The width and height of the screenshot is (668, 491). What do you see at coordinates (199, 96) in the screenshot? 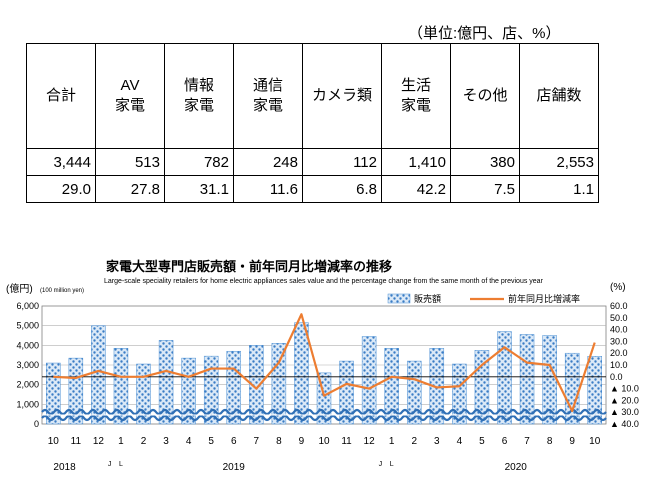
I see `table-header-cell: 情報 家電` at bounding box center [199, 96].